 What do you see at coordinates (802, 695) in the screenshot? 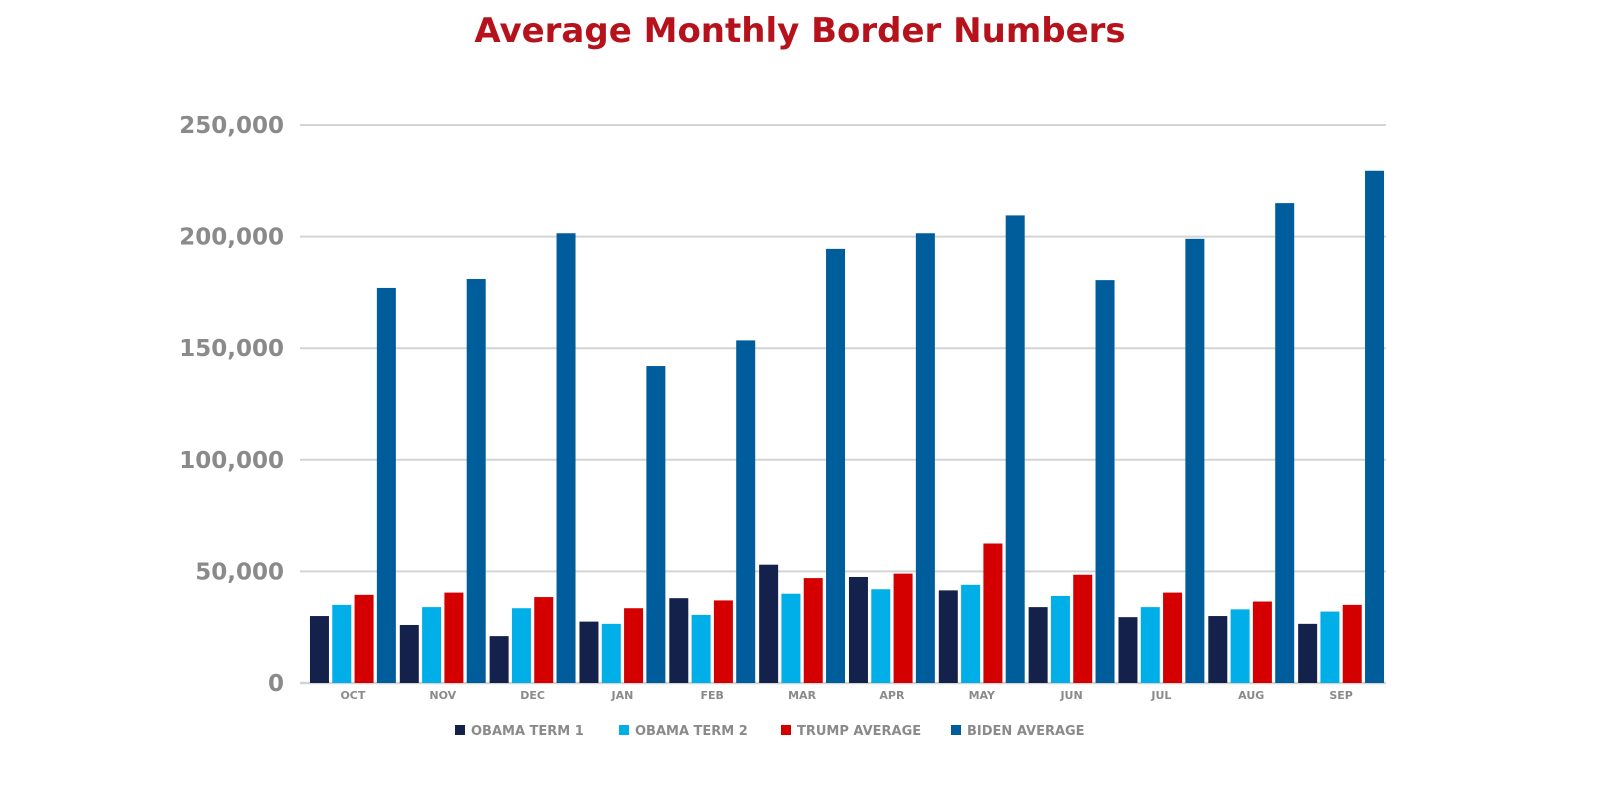
I see `x-tick-label: MAR` at bounding box center [802, 695].